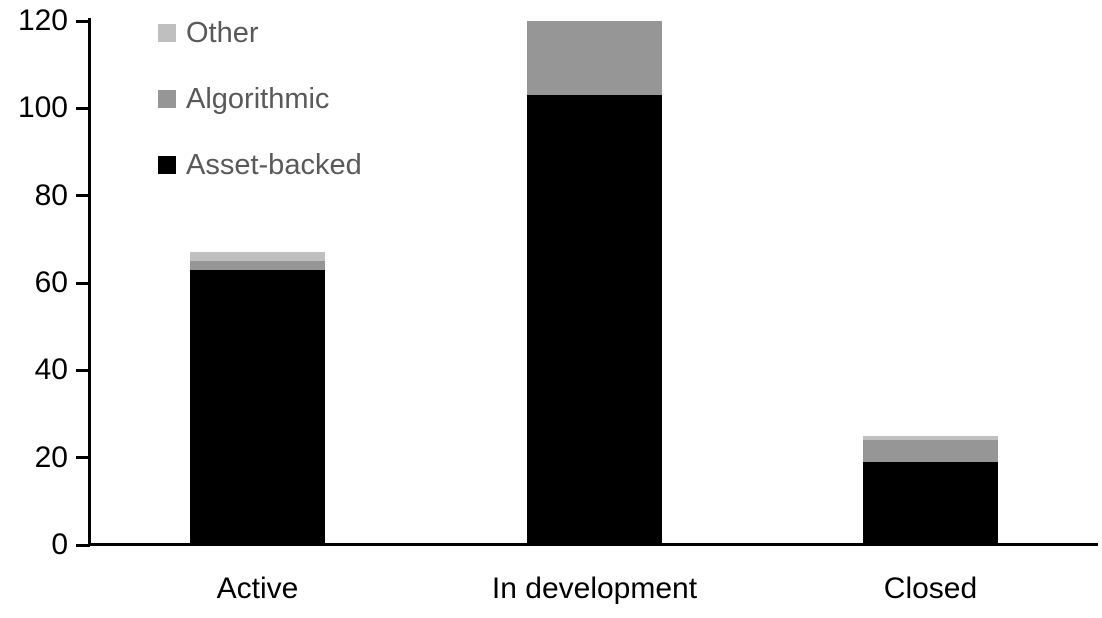 This screenshot has width=1102, height=618. I want to click on y-tick-label: 120, so click(42, 20).